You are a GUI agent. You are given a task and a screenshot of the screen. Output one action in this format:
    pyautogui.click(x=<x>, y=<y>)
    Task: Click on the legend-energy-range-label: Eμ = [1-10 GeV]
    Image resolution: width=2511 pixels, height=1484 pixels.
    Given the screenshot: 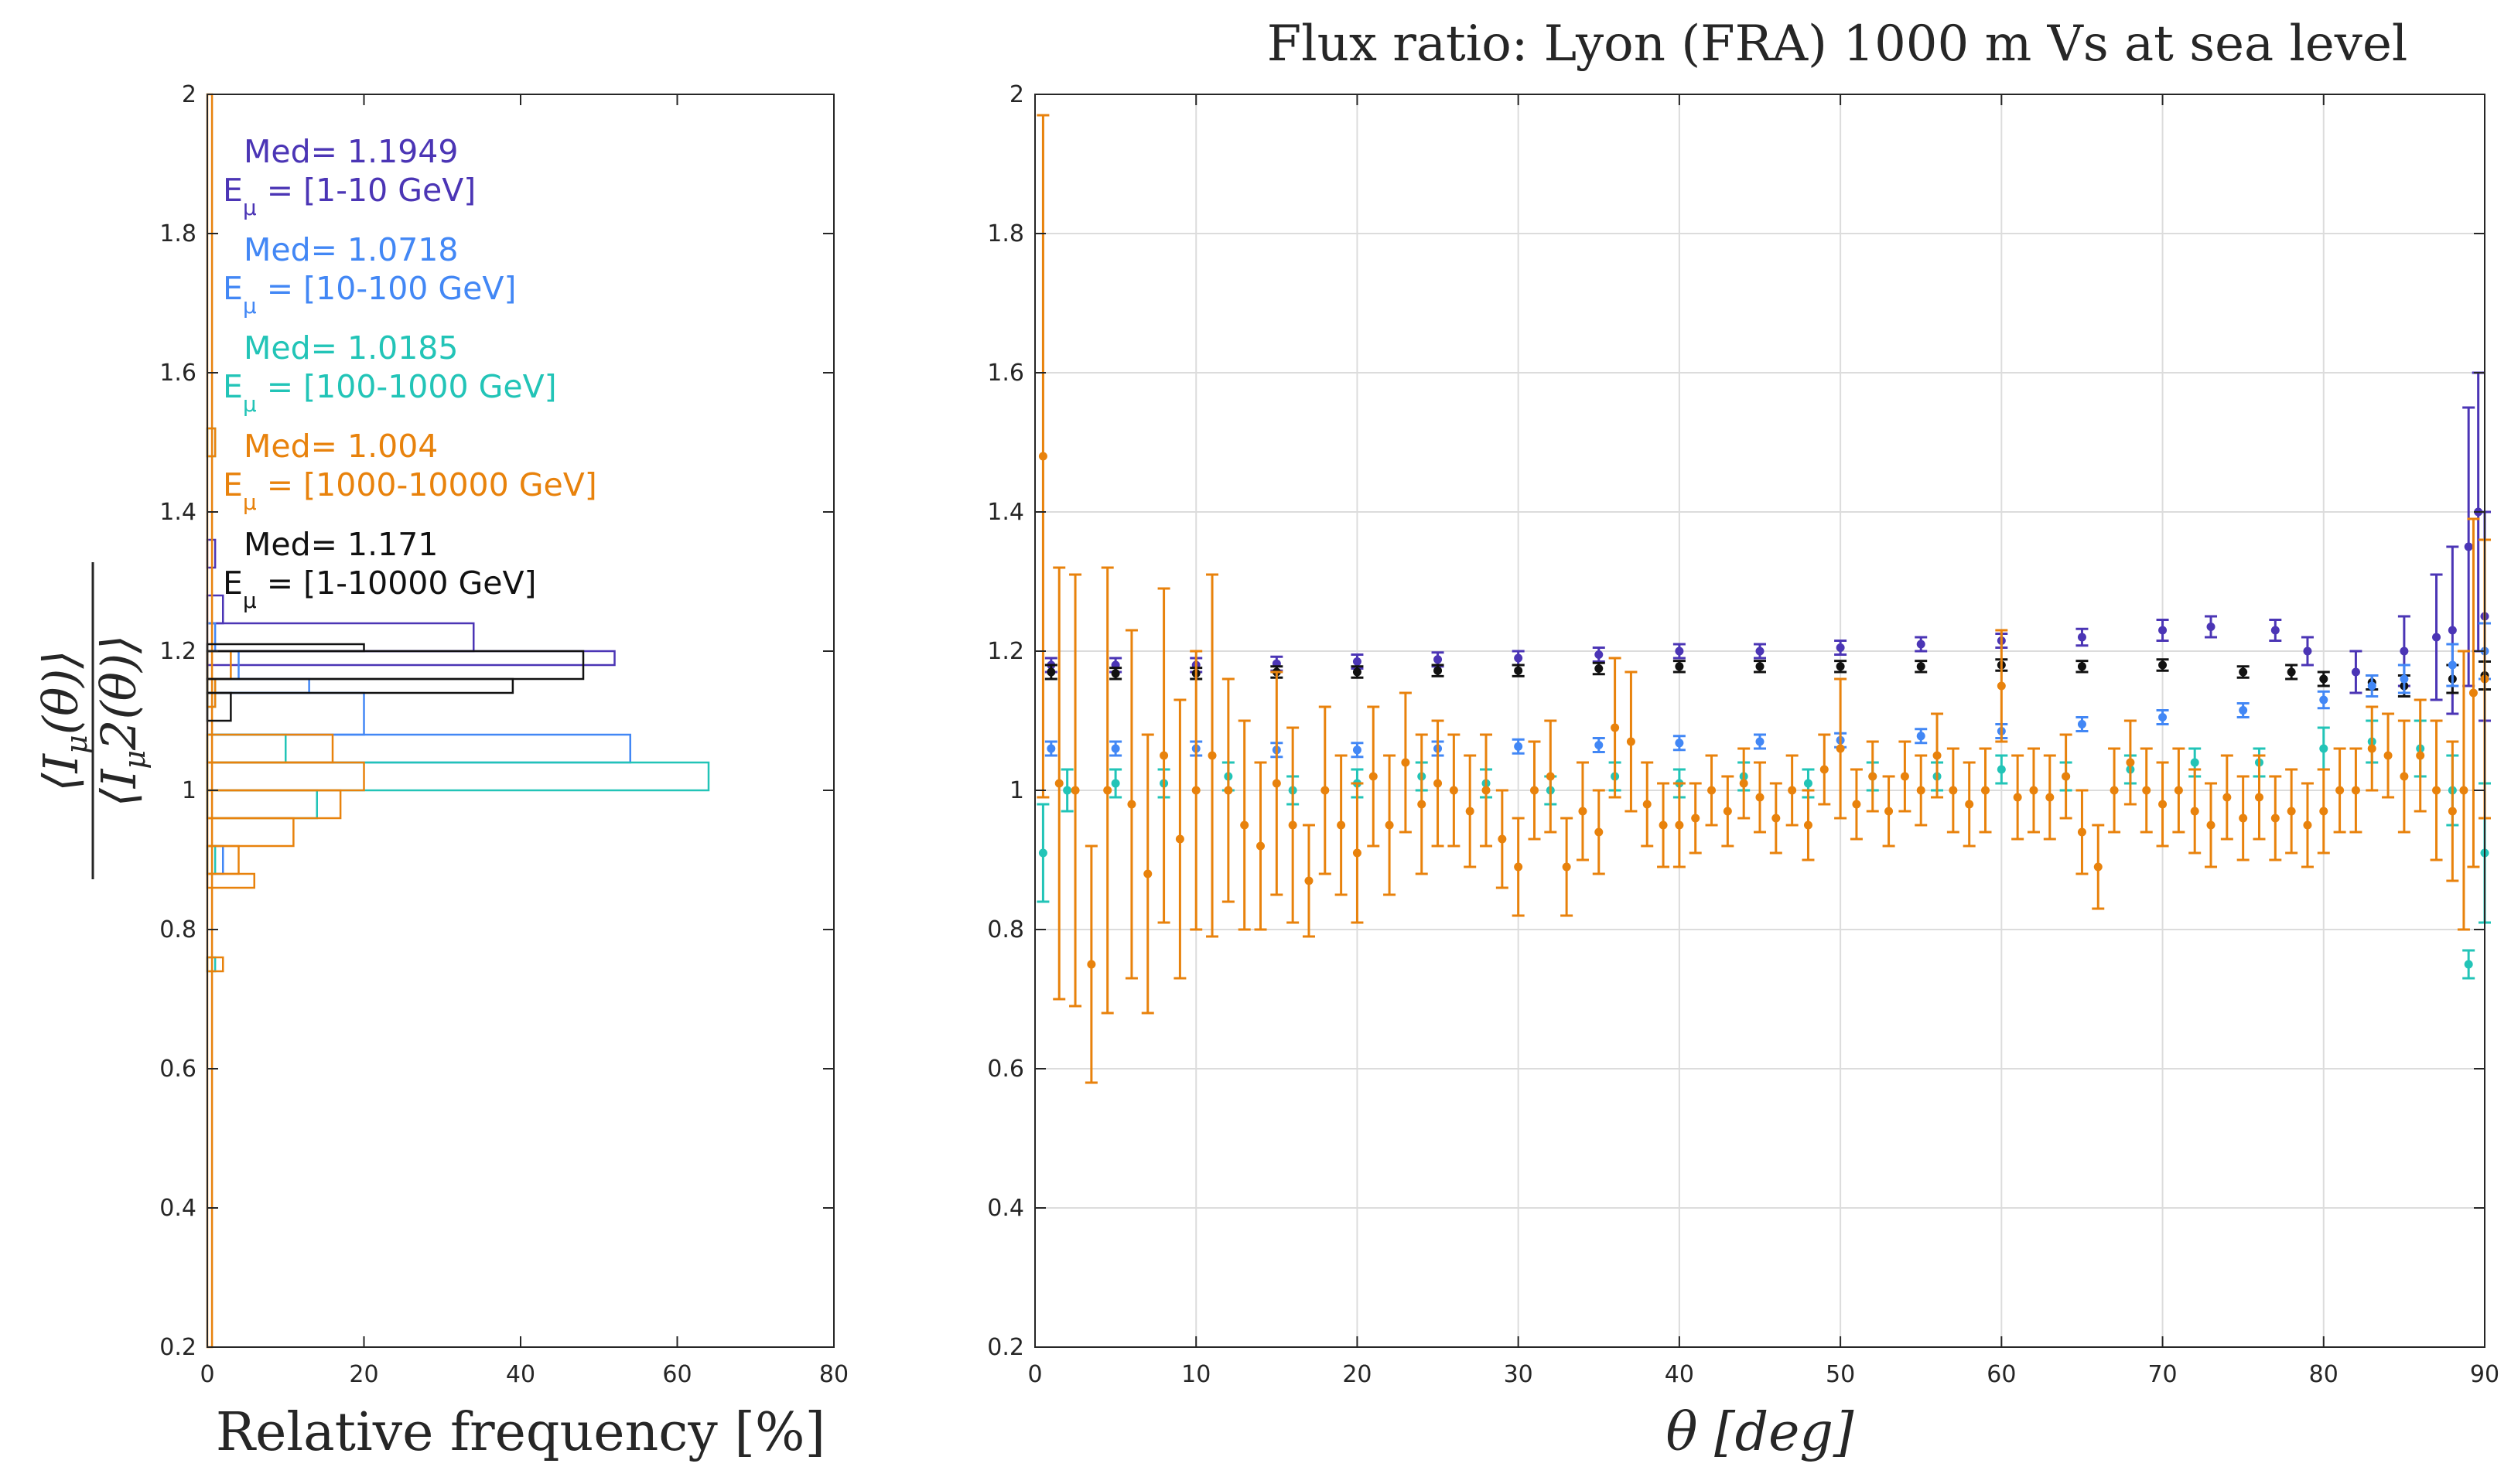 What is the action you would take?
    pyautogui.click(x=350, y=196)
    